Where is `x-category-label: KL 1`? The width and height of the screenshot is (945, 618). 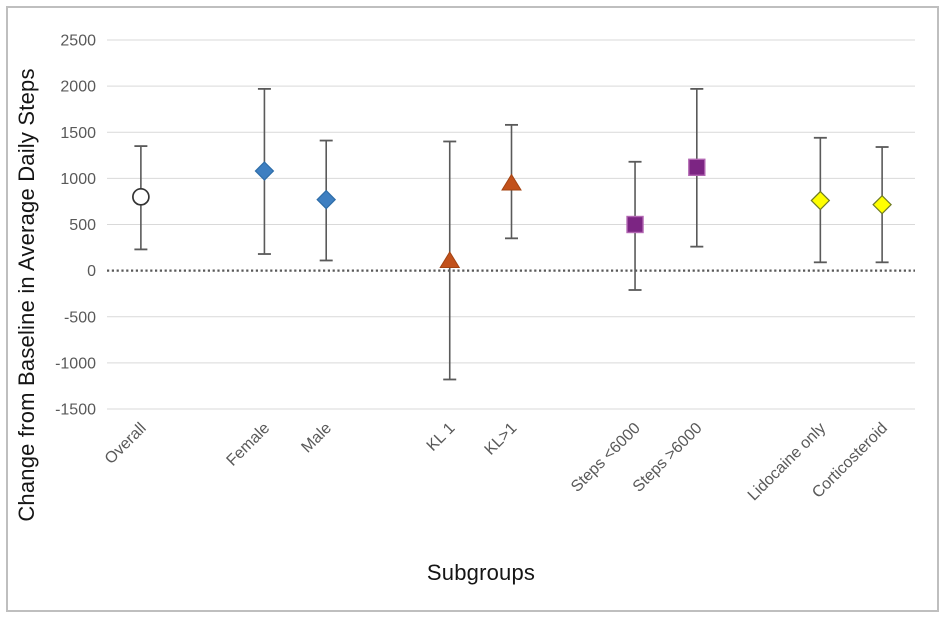
x-category-label: KL 1 is located at coordinates (441, 437).